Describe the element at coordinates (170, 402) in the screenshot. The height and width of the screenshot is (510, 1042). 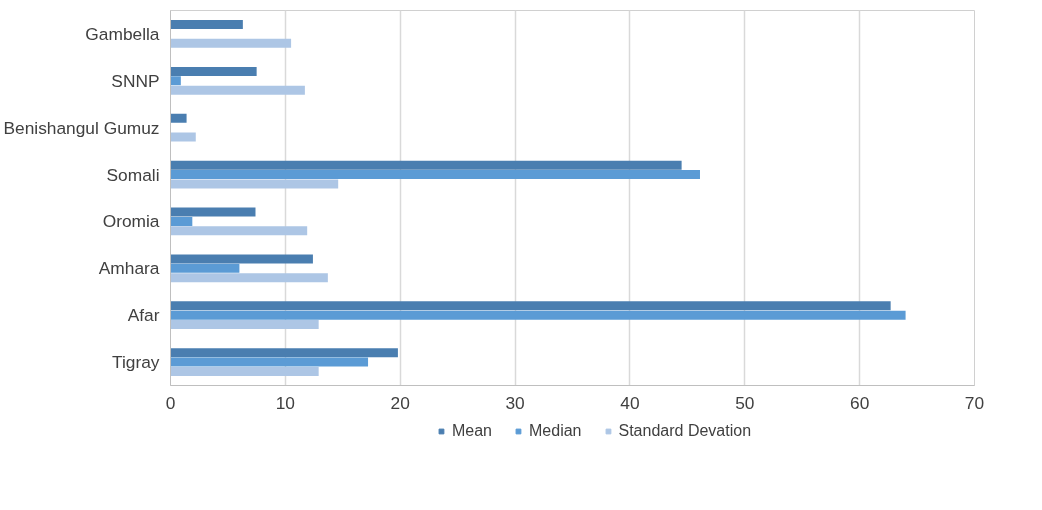
I see `x-tick-label: 0` at that location.